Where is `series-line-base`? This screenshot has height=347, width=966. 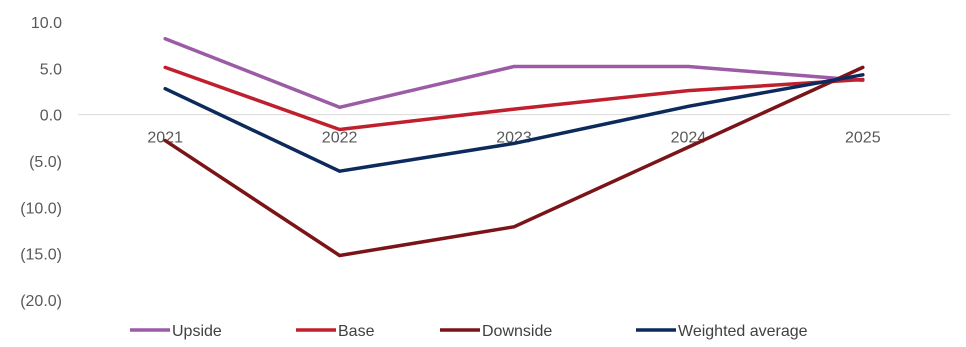 series-line-base is located at coordinates (514, 98).